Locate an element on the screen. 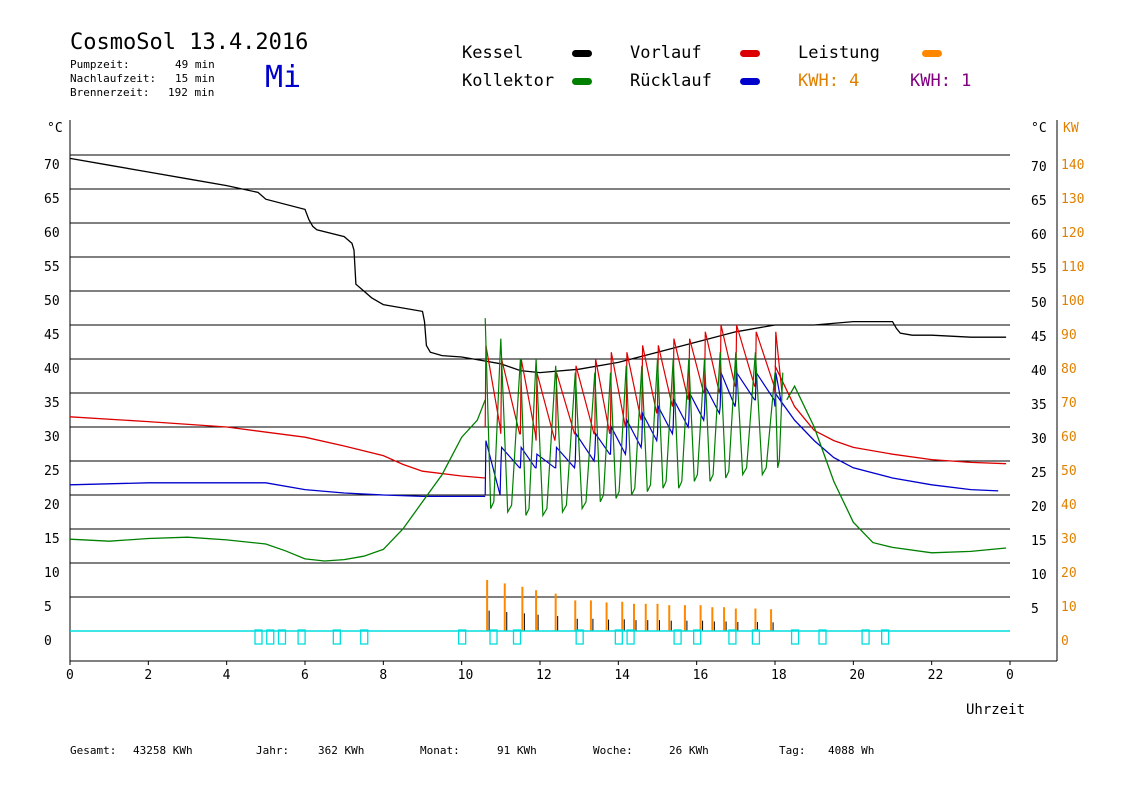 Image resolution: width=1148 pixels, height=812 pixels. nachlauf-time-label: Nachlaufzeit: is located at coordinates (113, 78).